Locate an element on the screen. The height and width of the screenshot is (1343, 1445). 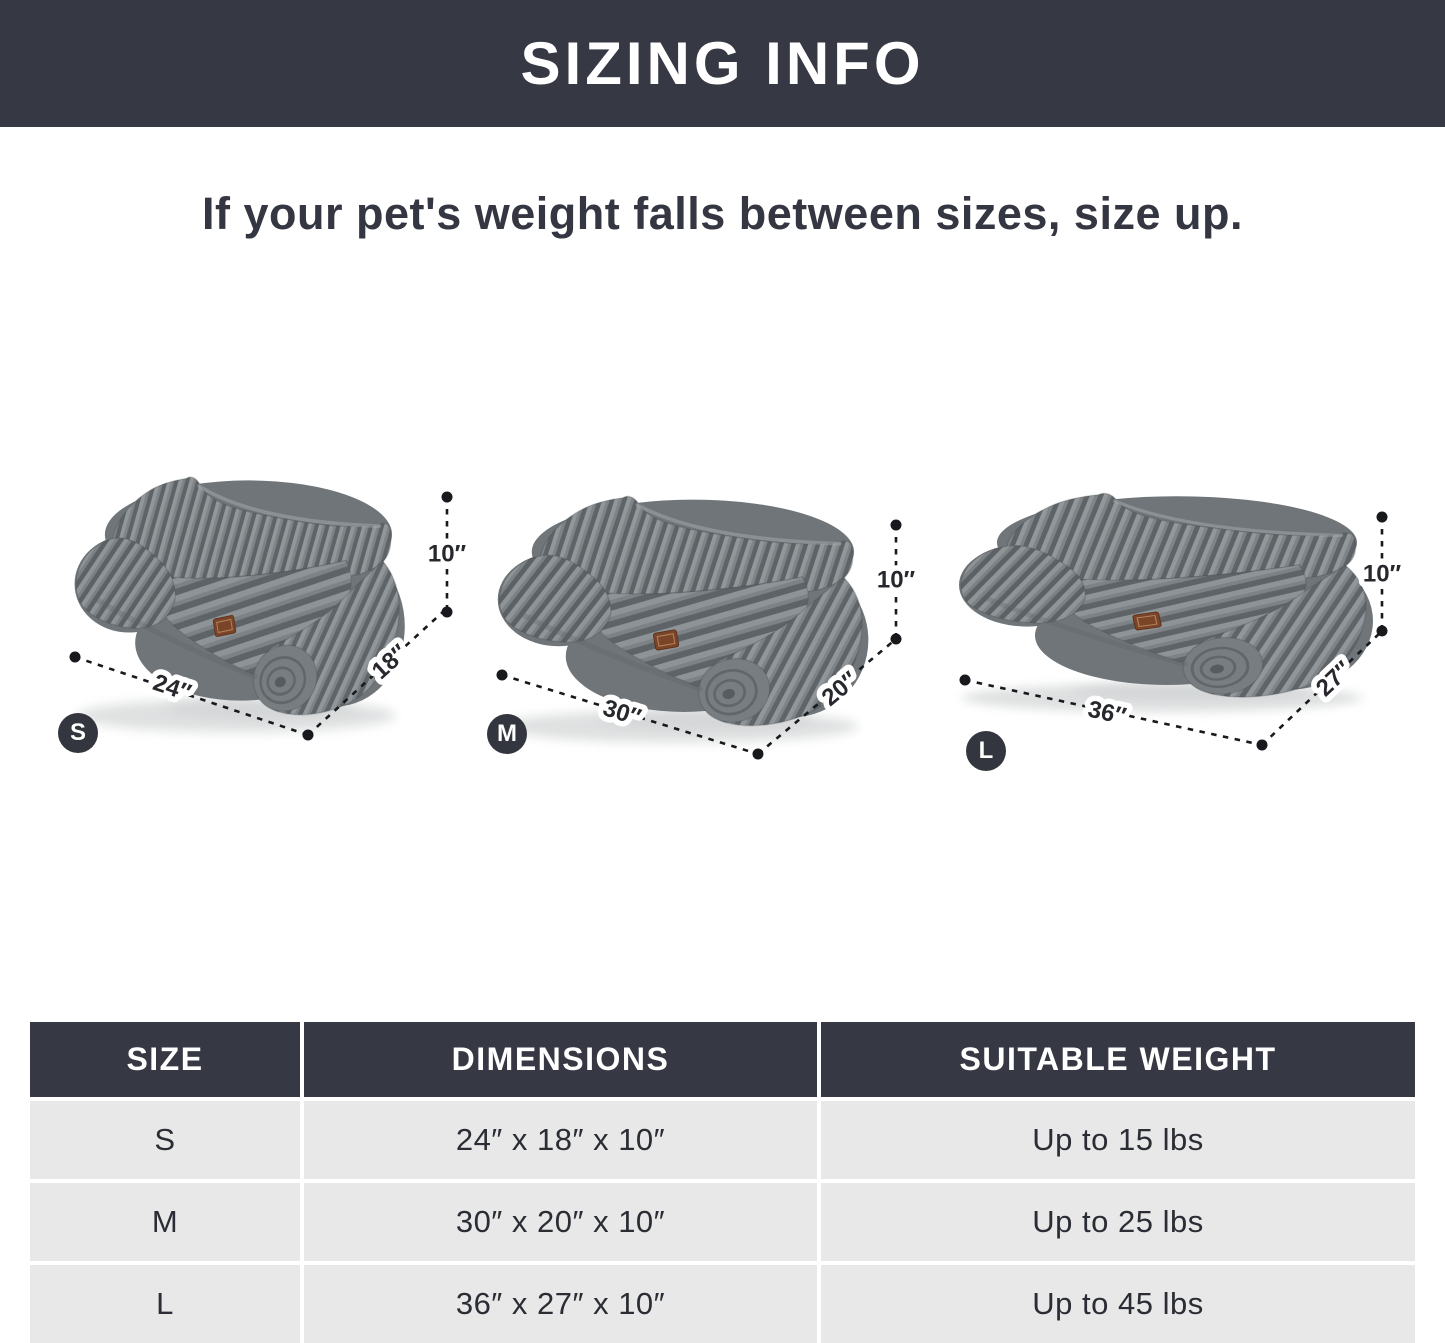
width-dimension-line-l is located at coordinates (1113, 712).